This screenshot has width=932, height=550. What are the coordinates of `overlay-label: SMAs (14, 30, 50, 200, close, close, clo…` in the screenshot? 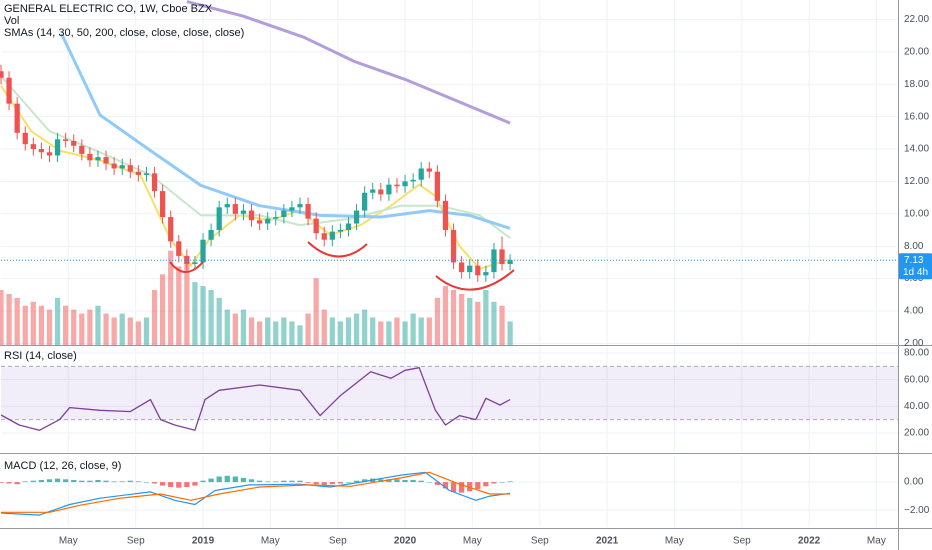 It's located at (124, 33).